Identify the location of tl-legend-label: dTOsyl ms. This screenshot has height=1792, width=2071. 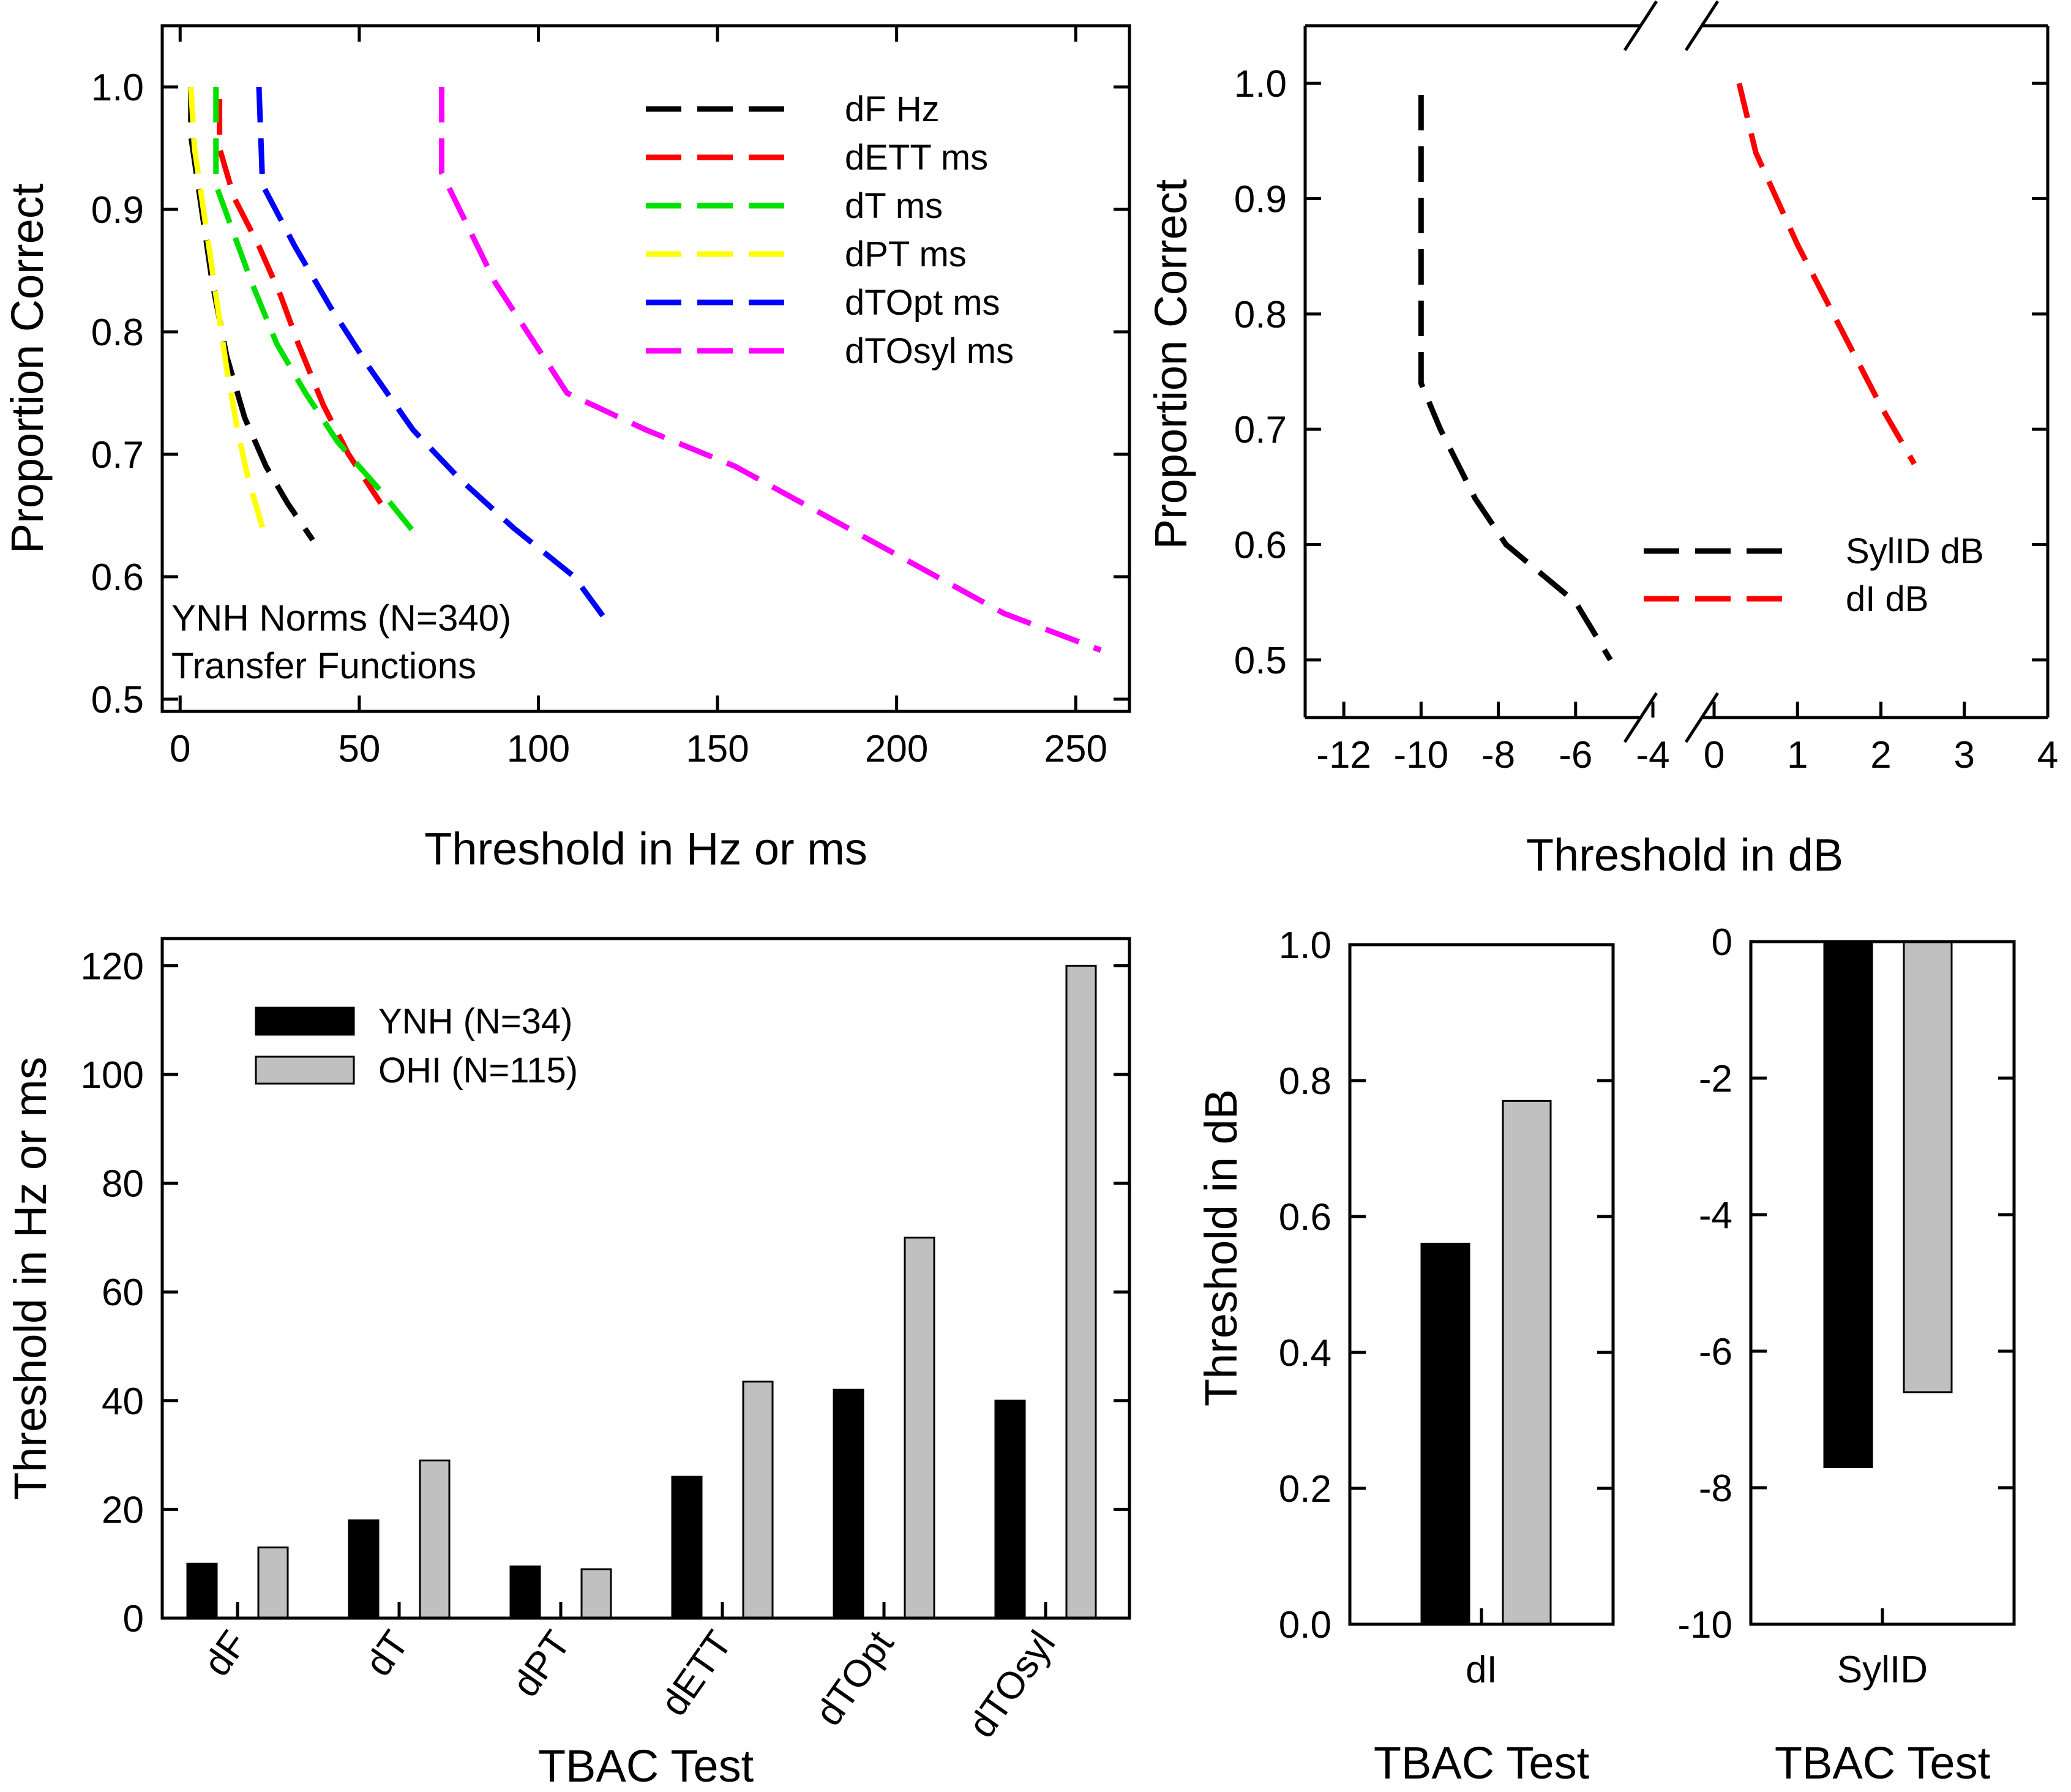
(930, 351).